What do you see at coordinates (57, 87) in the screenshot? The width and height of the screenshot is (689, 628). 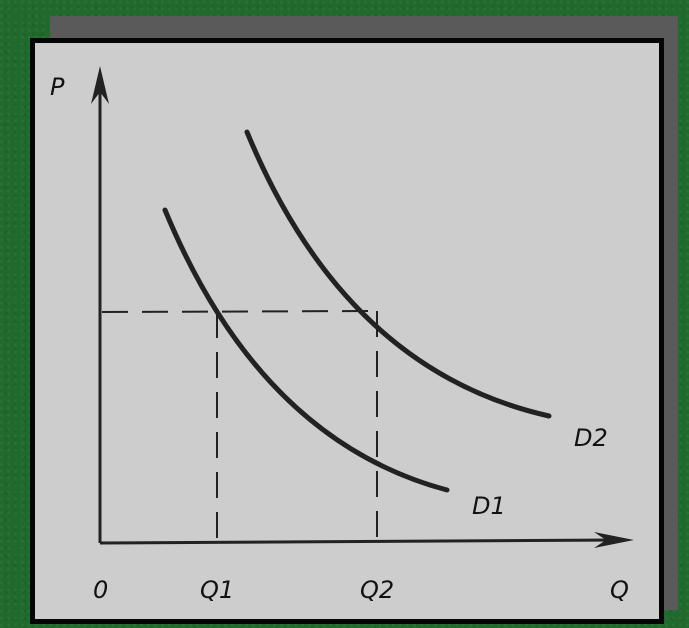 I see `y-axis-label: P` at bounding box center [57, 87].